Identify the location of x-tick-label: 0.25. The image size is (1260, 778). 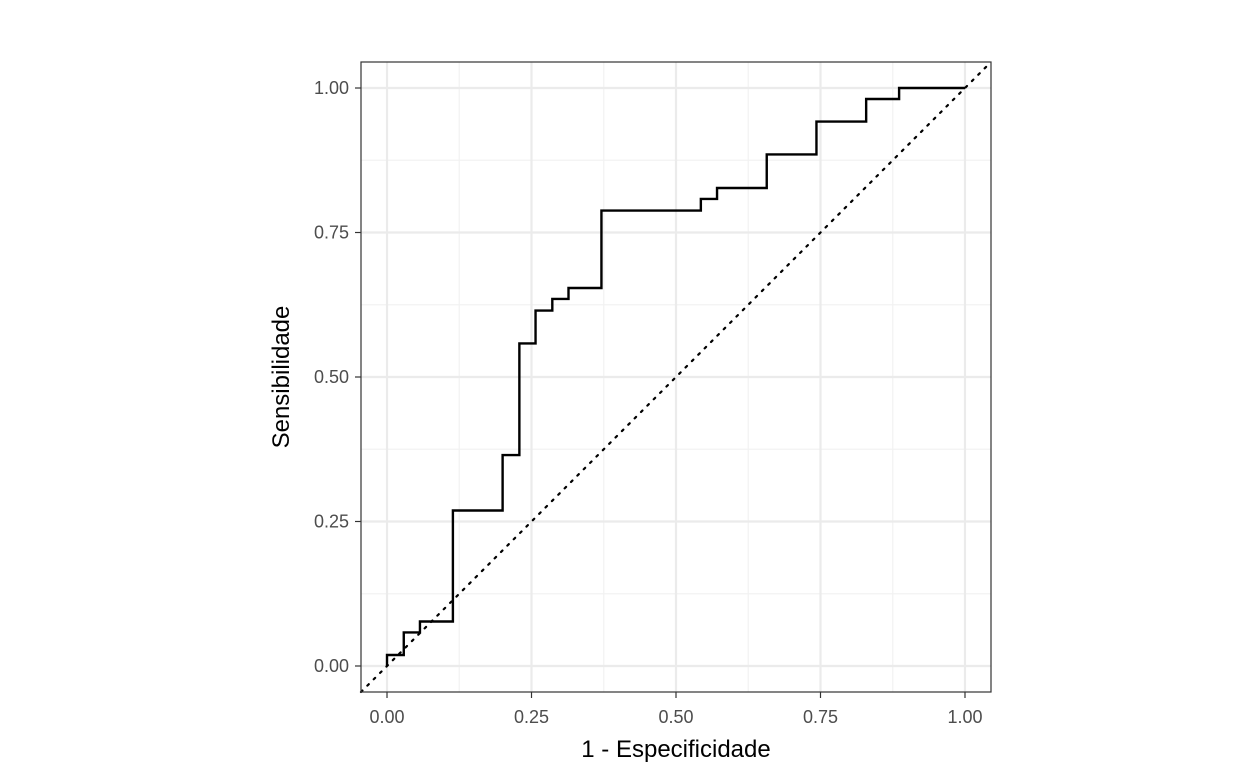
(531, 717).